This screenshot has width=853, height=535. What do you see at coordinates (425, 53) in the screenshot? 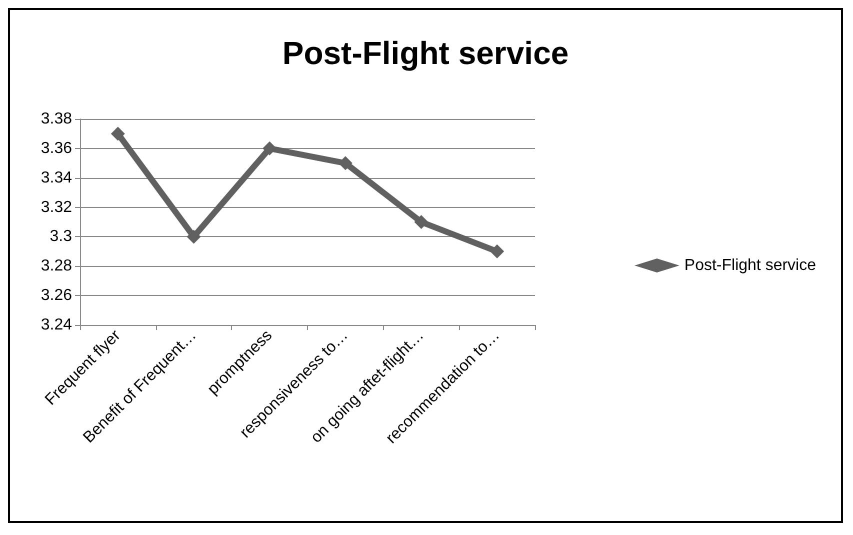
I see `chart-title: Post-Flight service` at bounding box center [425, 53].